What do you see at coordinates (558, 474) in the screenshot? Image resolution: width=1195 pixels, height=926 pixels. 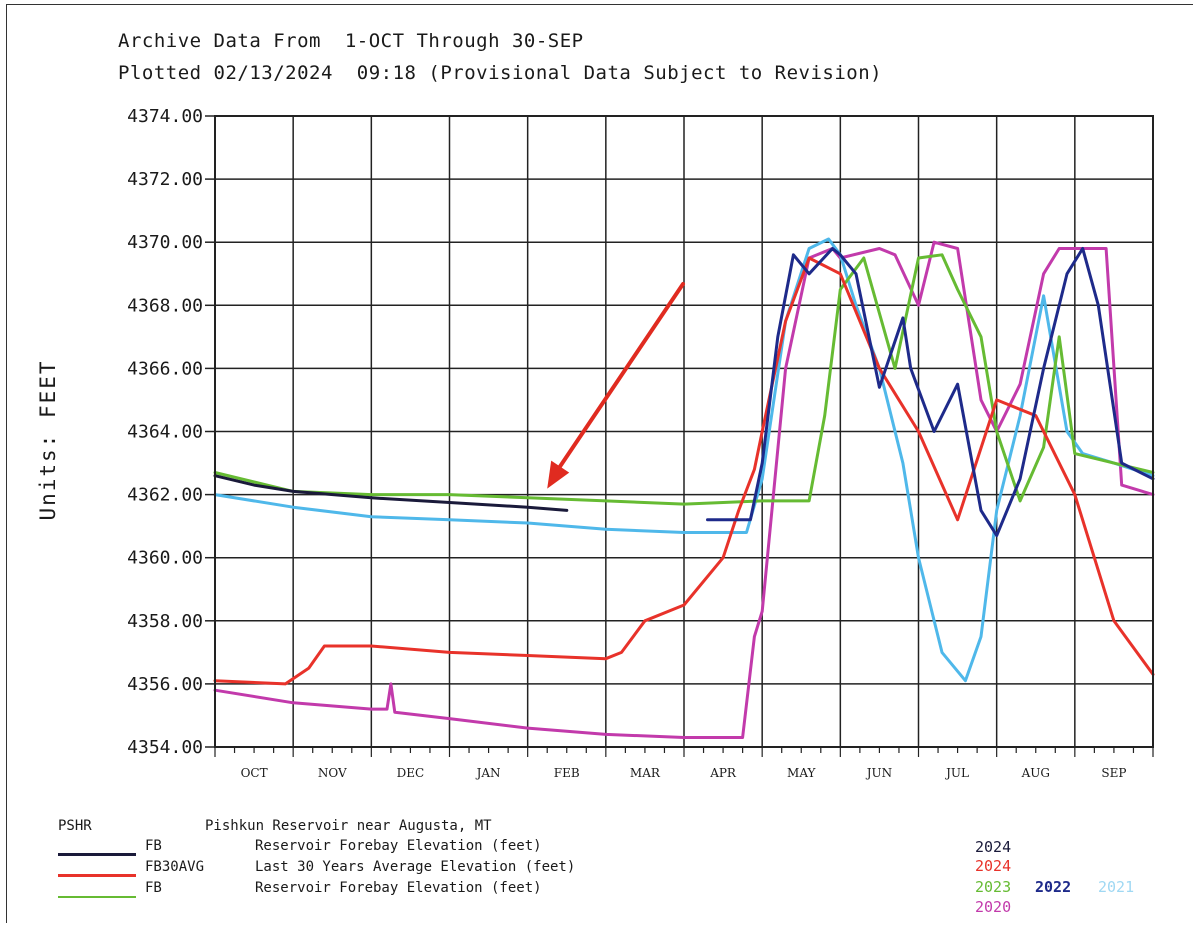 I see `annotation-arrow-head` at bounding box center [558, 474].